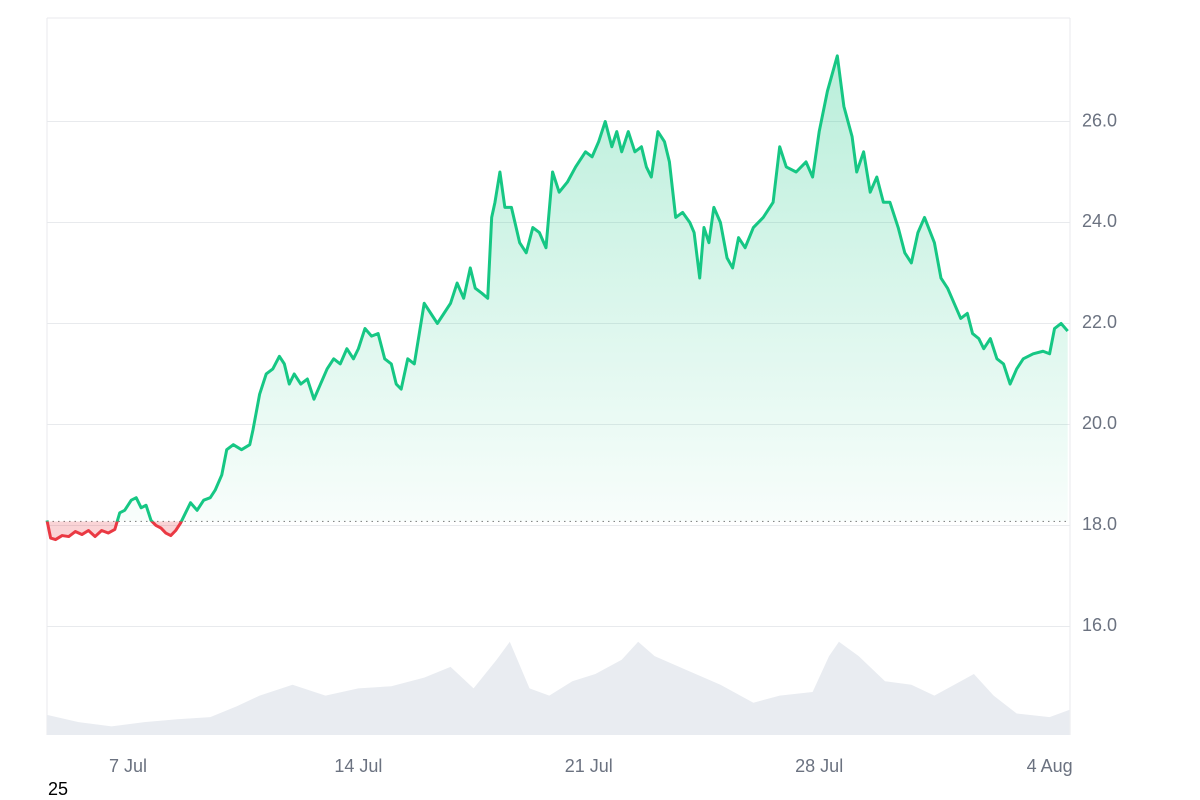 This screenshot has height=800, width=1200. I want to click on y-tick-label: 24.0, so click(1099, 221).